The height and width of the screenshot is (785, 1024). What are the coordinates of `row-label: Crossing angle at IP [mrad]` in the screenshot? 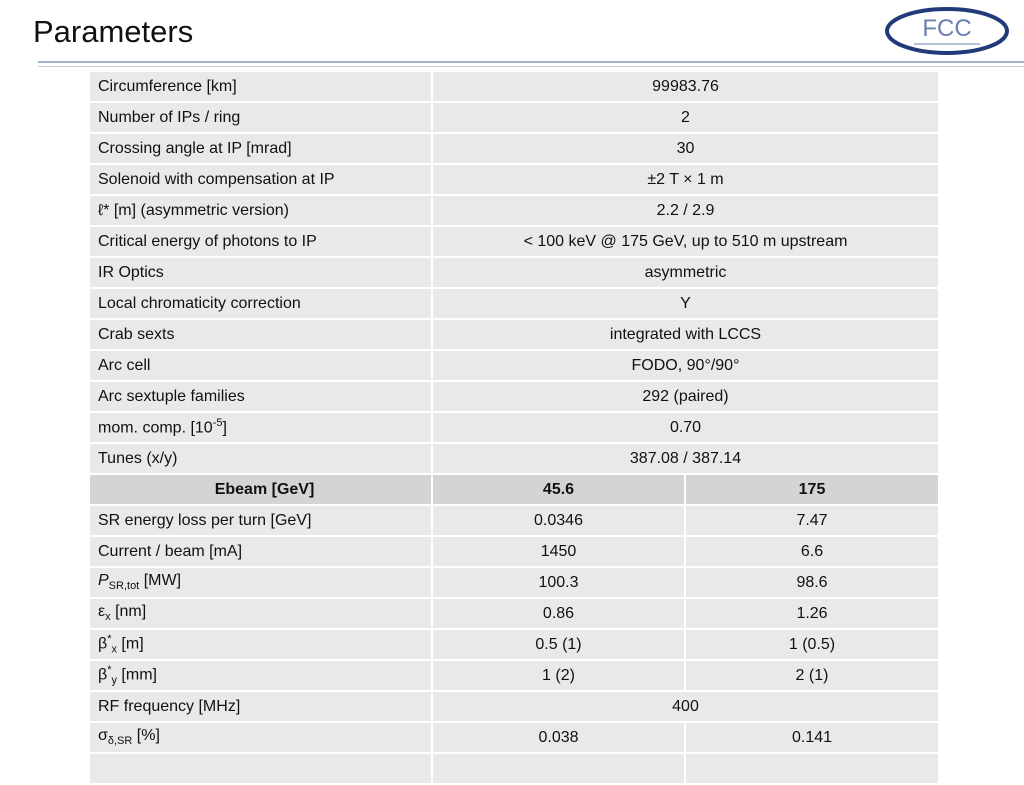 It's located at (260, 148).